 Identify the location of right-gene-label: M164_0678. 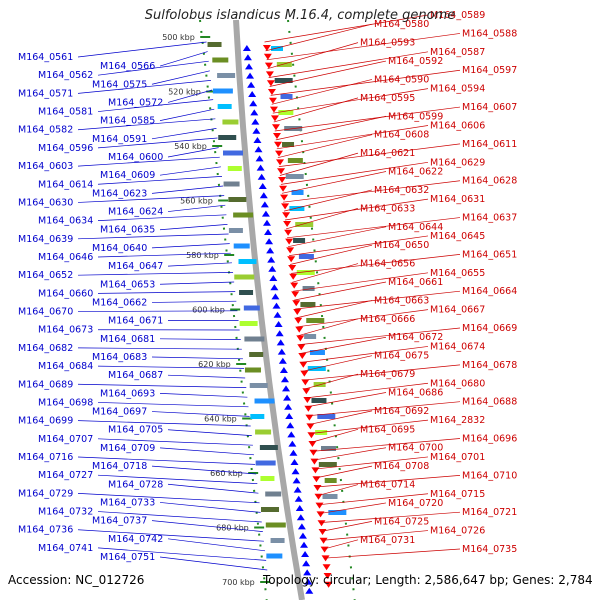
(489, 365).